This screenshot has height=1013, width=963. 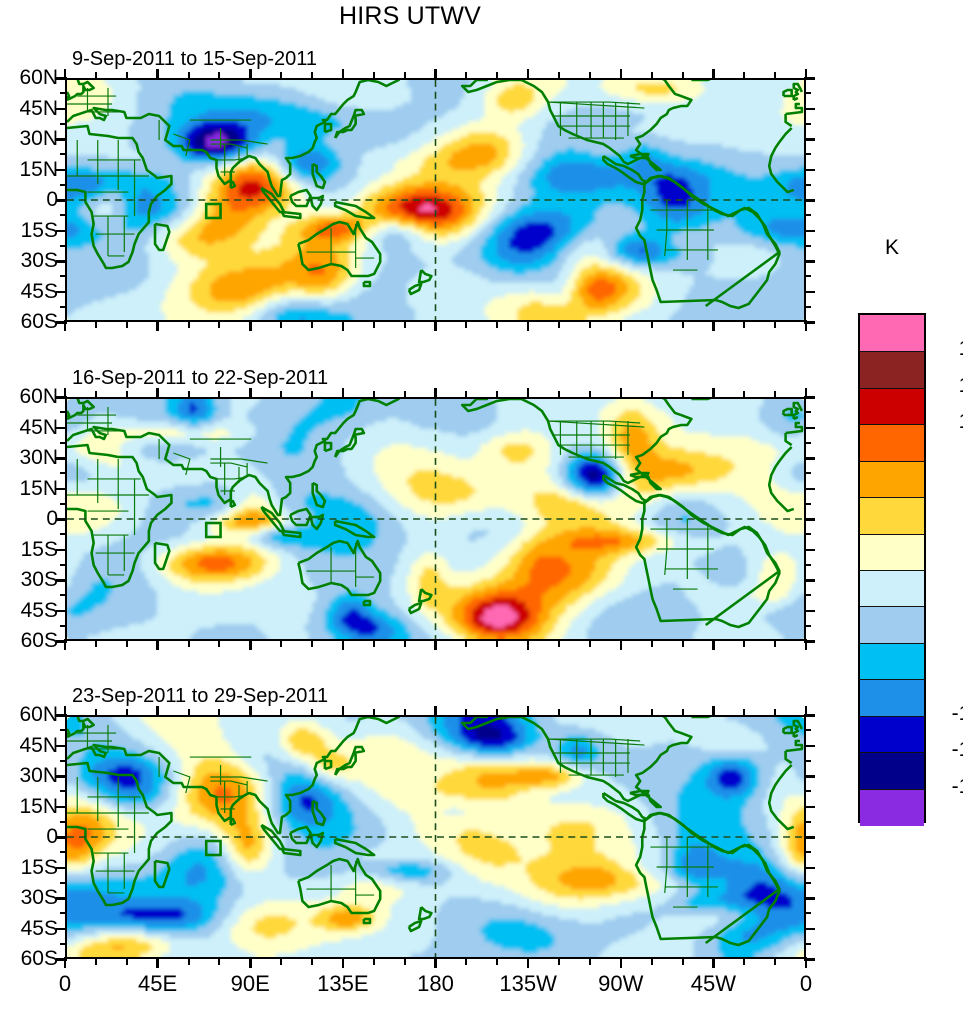 What do you see at coordinates (948, 641) in the screenshot?
I see `colorbar-tick--6: -6` at bounding box center [948, 641].